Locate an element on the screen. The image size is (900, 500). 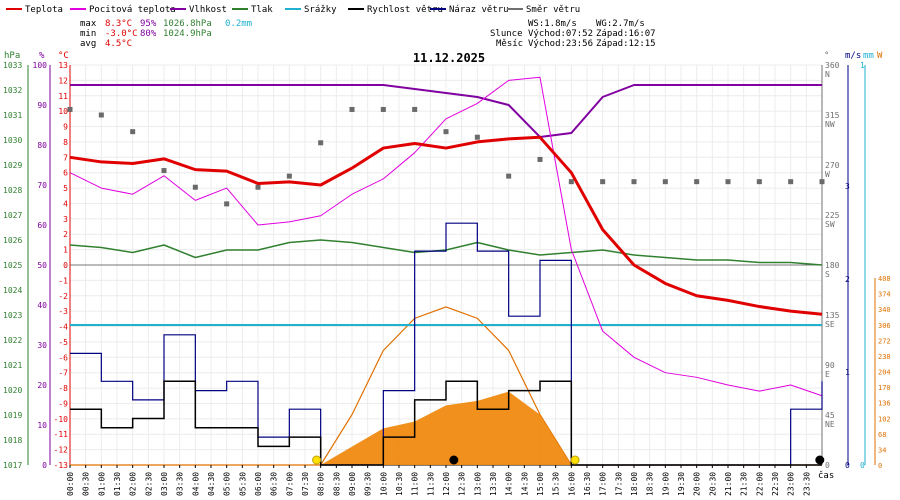
stats-avg-label: avg is located at coordinates (88, 44).